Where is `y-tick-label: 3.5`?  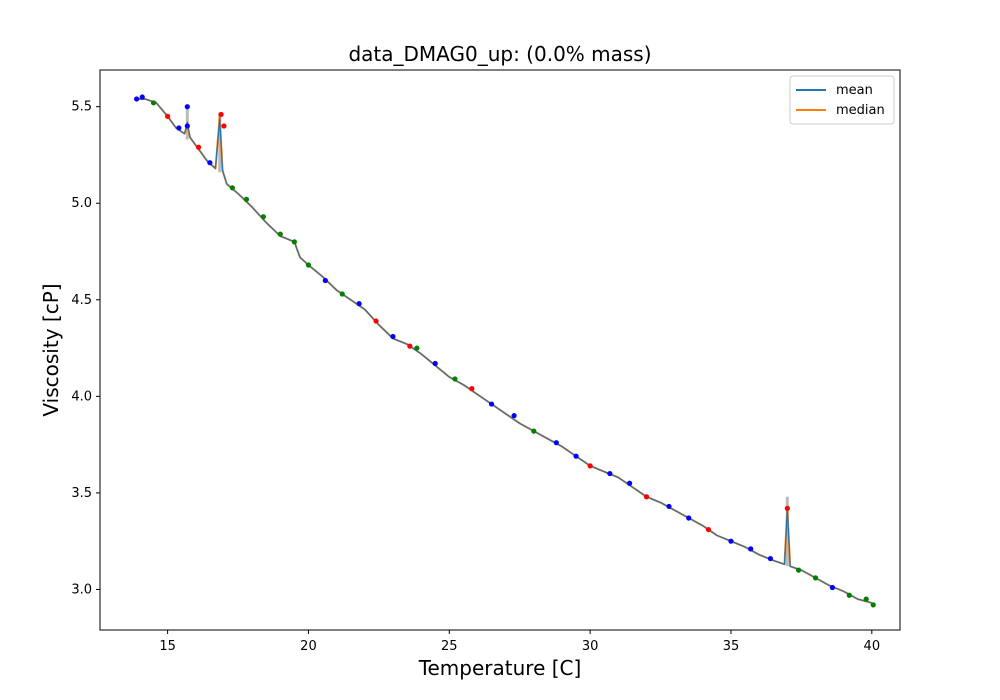 y-tick-label: 3.5 is located at coordinates (81, 493).